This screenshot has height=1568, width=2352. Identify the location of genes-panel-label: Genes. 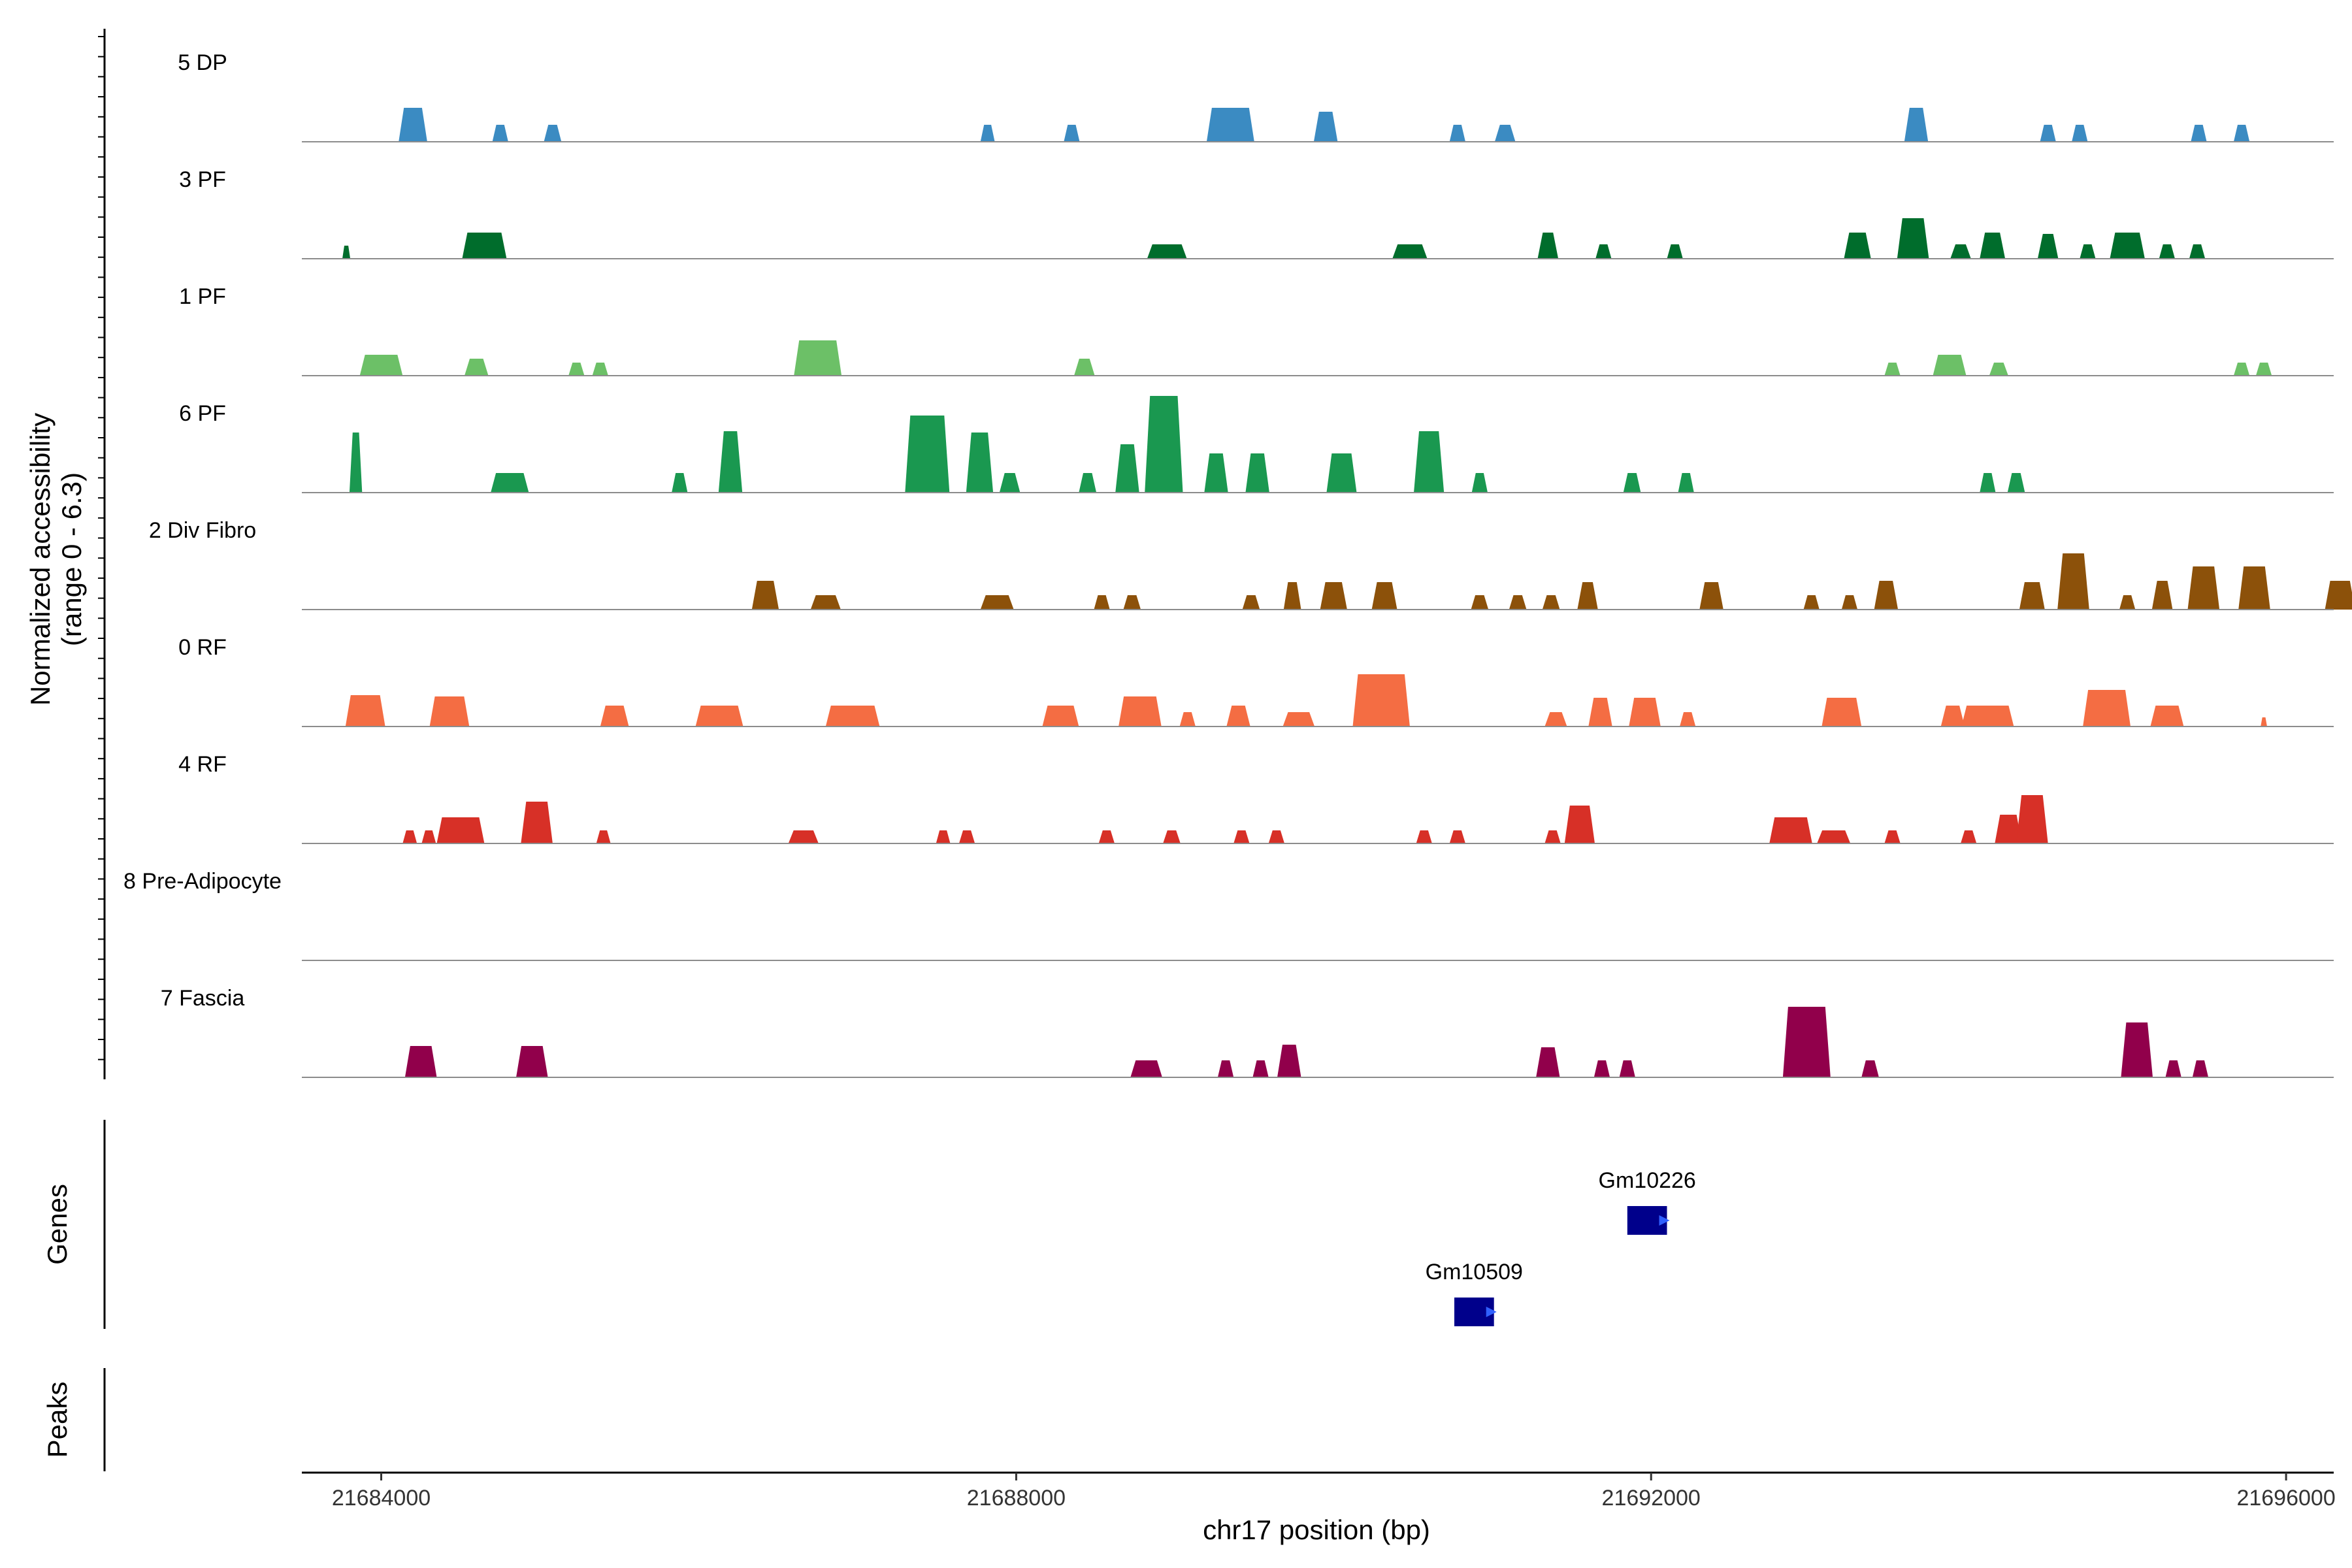
(57, 1224).